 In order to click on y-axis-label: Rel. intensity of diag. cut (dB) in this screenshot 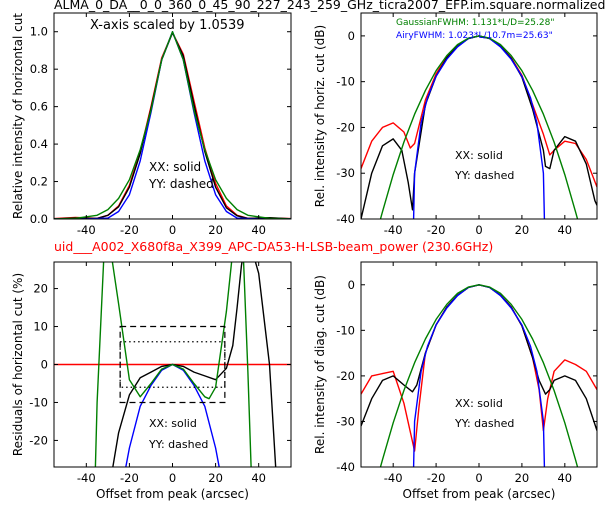, I will do `click(320, 364)`.